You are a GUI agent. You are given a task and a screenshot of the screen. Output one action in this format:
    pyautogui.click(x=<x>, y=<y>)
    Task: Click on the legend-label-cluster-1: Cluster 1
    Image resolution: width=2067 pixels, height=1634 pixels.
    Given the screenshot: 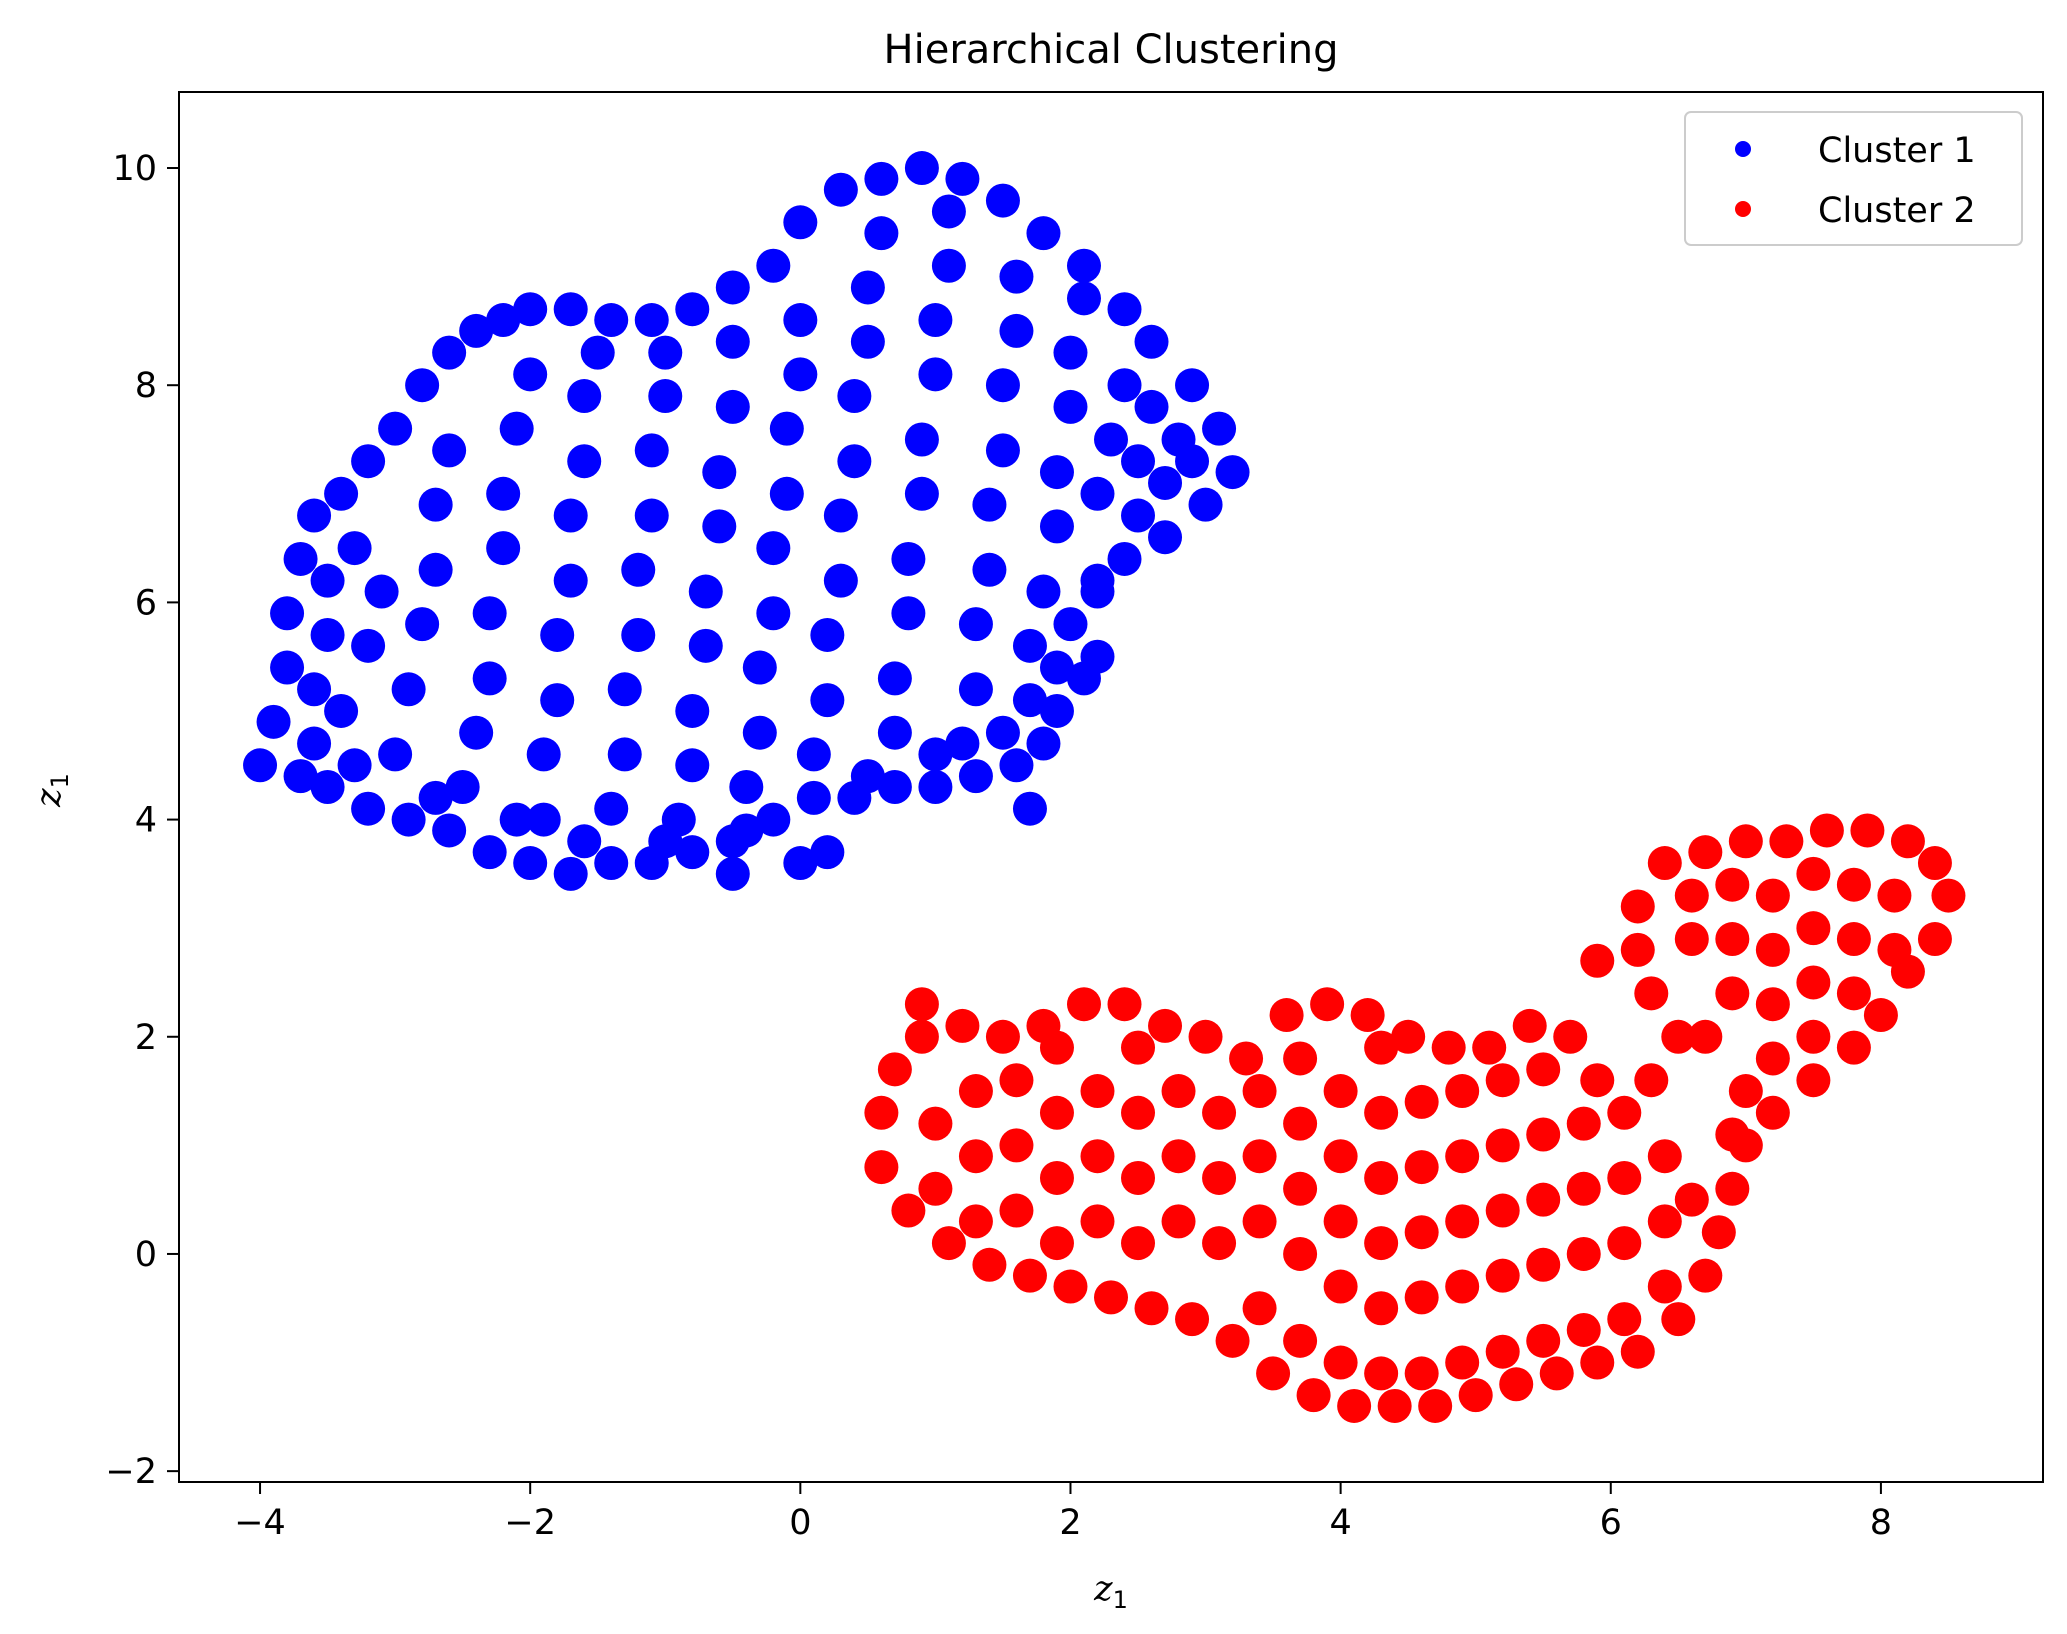 What is the action you would take?
    pyautogui.click(x=1897, y=151)
    